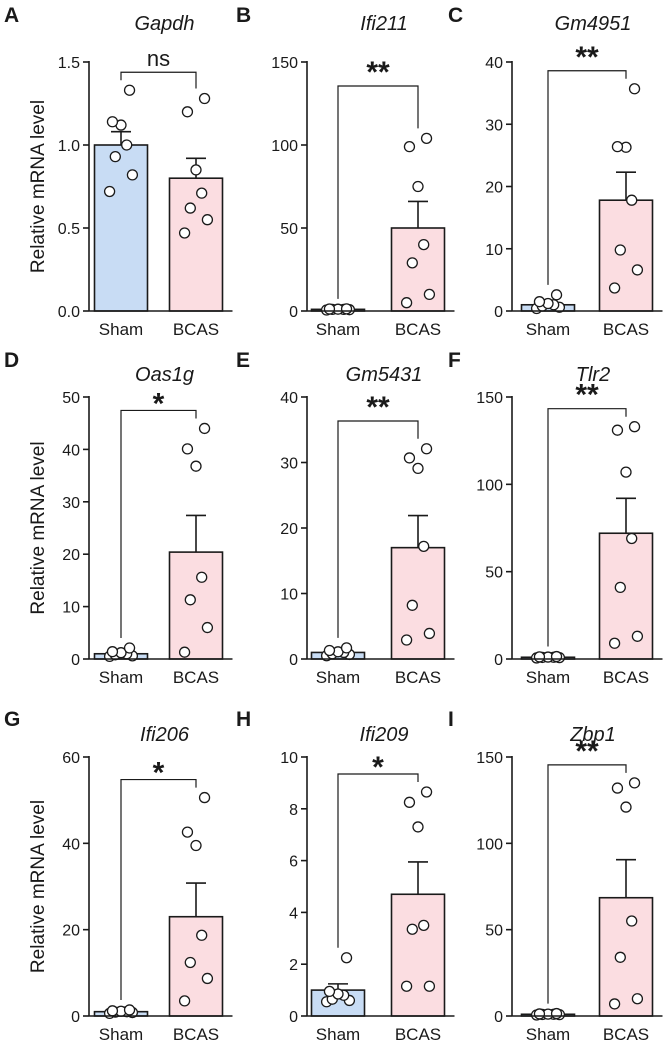 The image size is (671, 1044). I want to click on panel-b: B Ifi211 0 50 100 150 Sham BCAS **, so click(345, 171).